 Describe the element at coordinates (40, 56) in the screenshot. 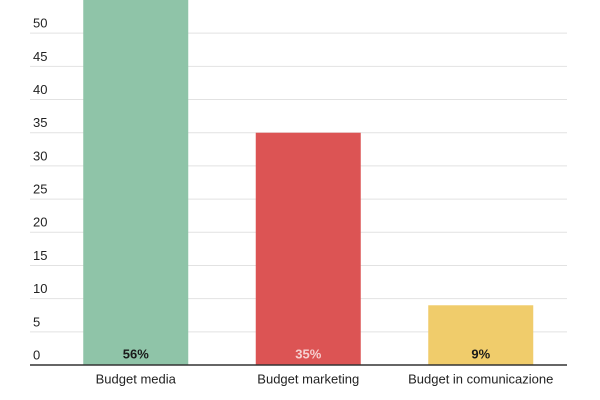

I see `y-tick-label: 45` at that location.